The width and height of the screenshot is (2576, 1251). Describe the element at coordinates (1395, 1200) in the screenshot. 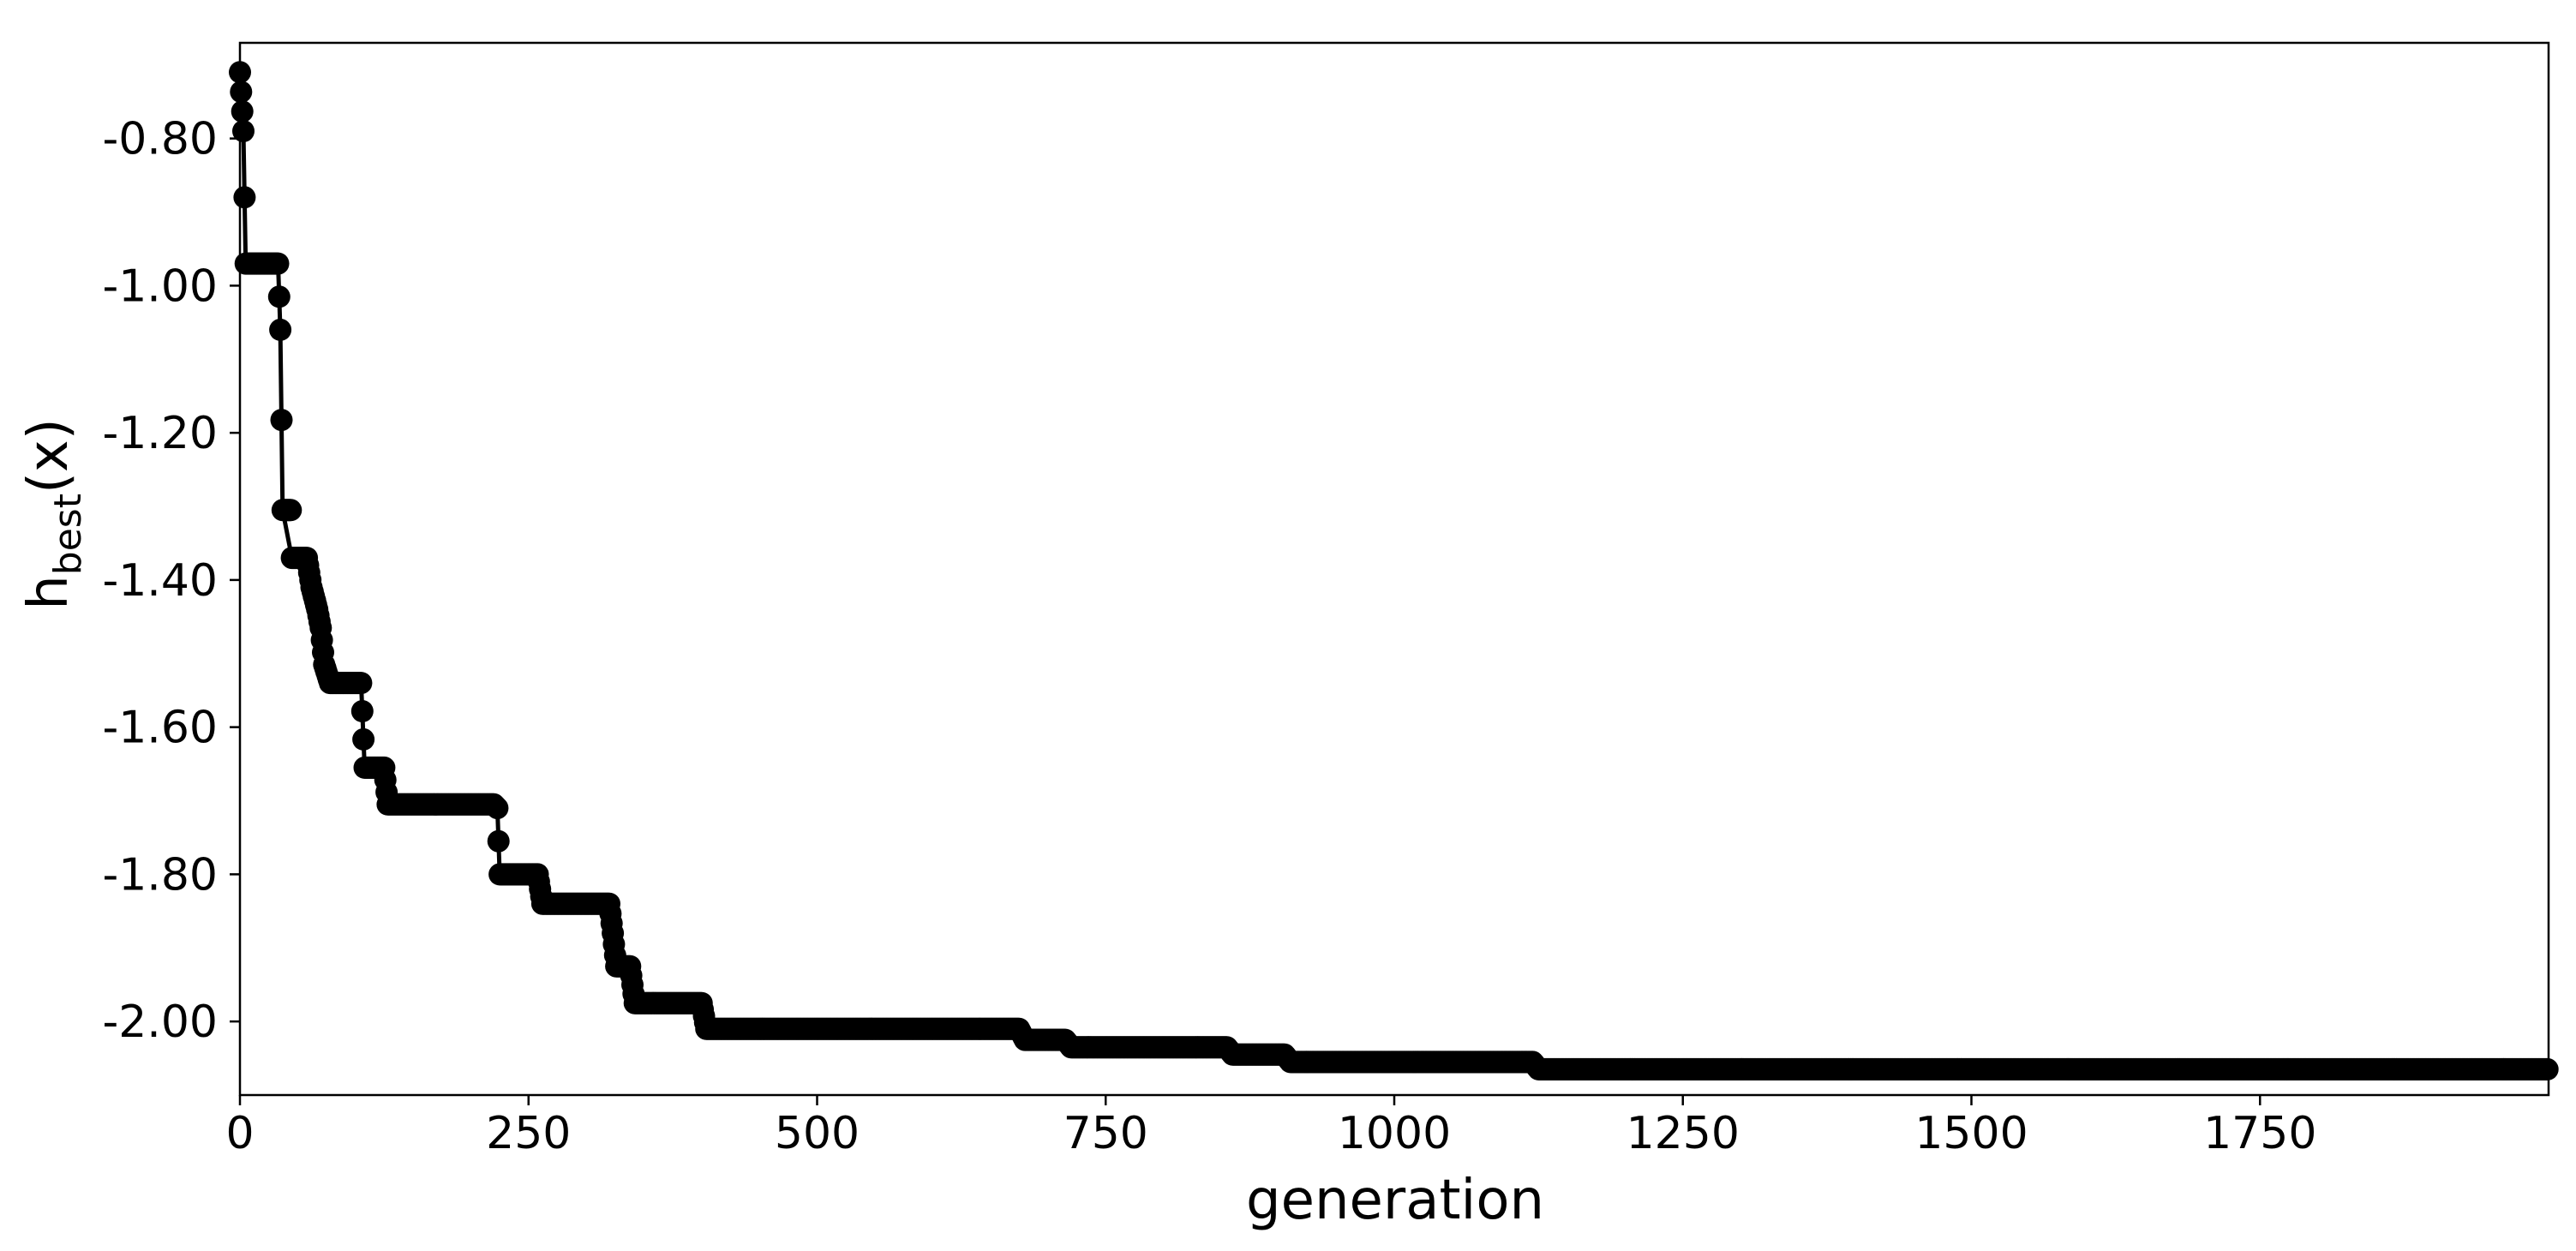

I see `x-axis-title: generation` at that location.